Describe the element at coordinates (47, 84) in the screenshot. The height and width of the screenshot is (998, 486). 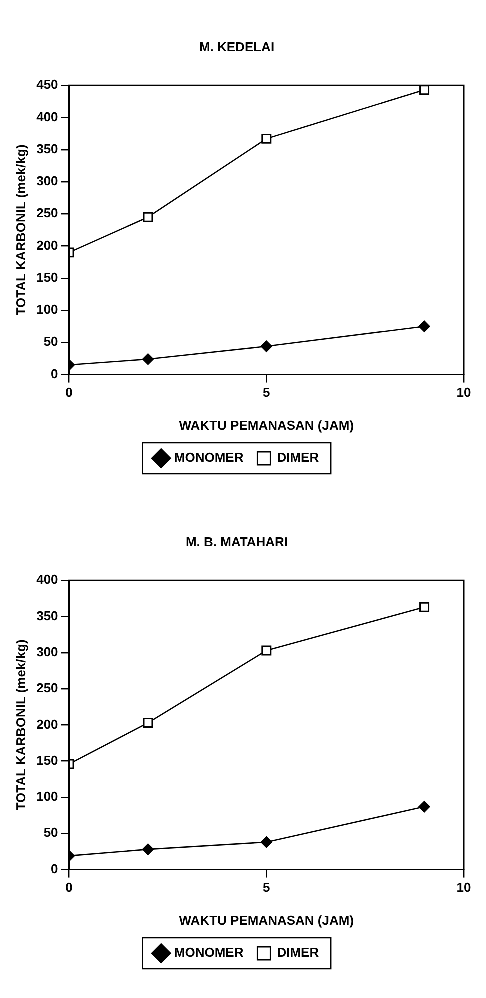
I see `y-tick-label: 450` at that location.